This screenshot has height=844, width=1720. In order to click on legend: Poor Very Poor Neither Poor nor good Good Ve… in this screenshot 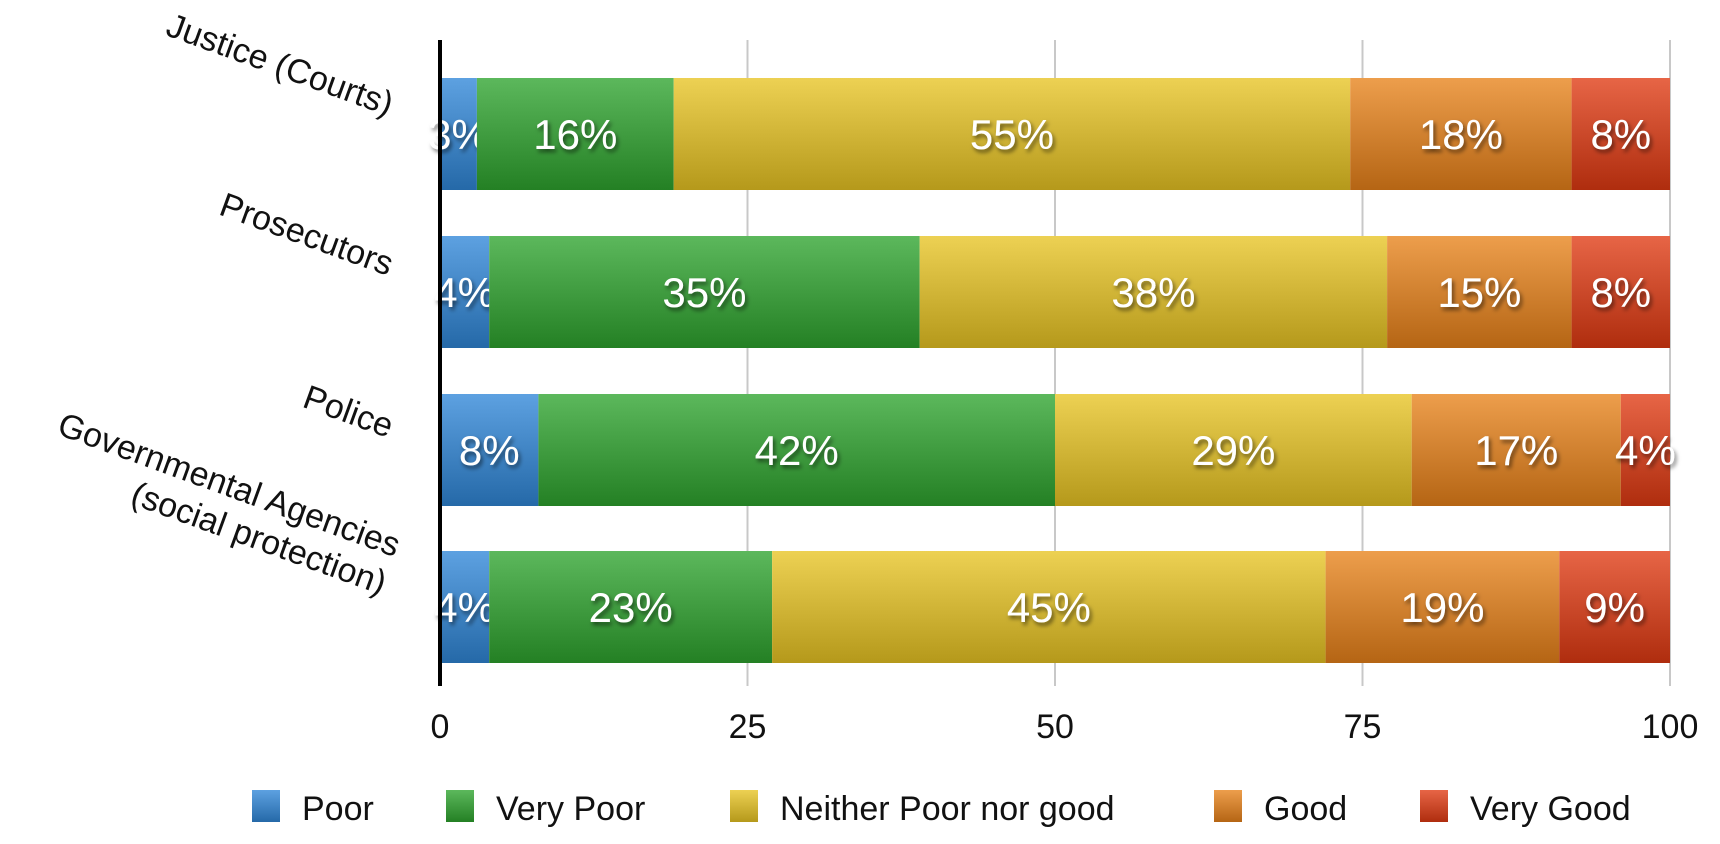, I will do `click(941, 809)`.